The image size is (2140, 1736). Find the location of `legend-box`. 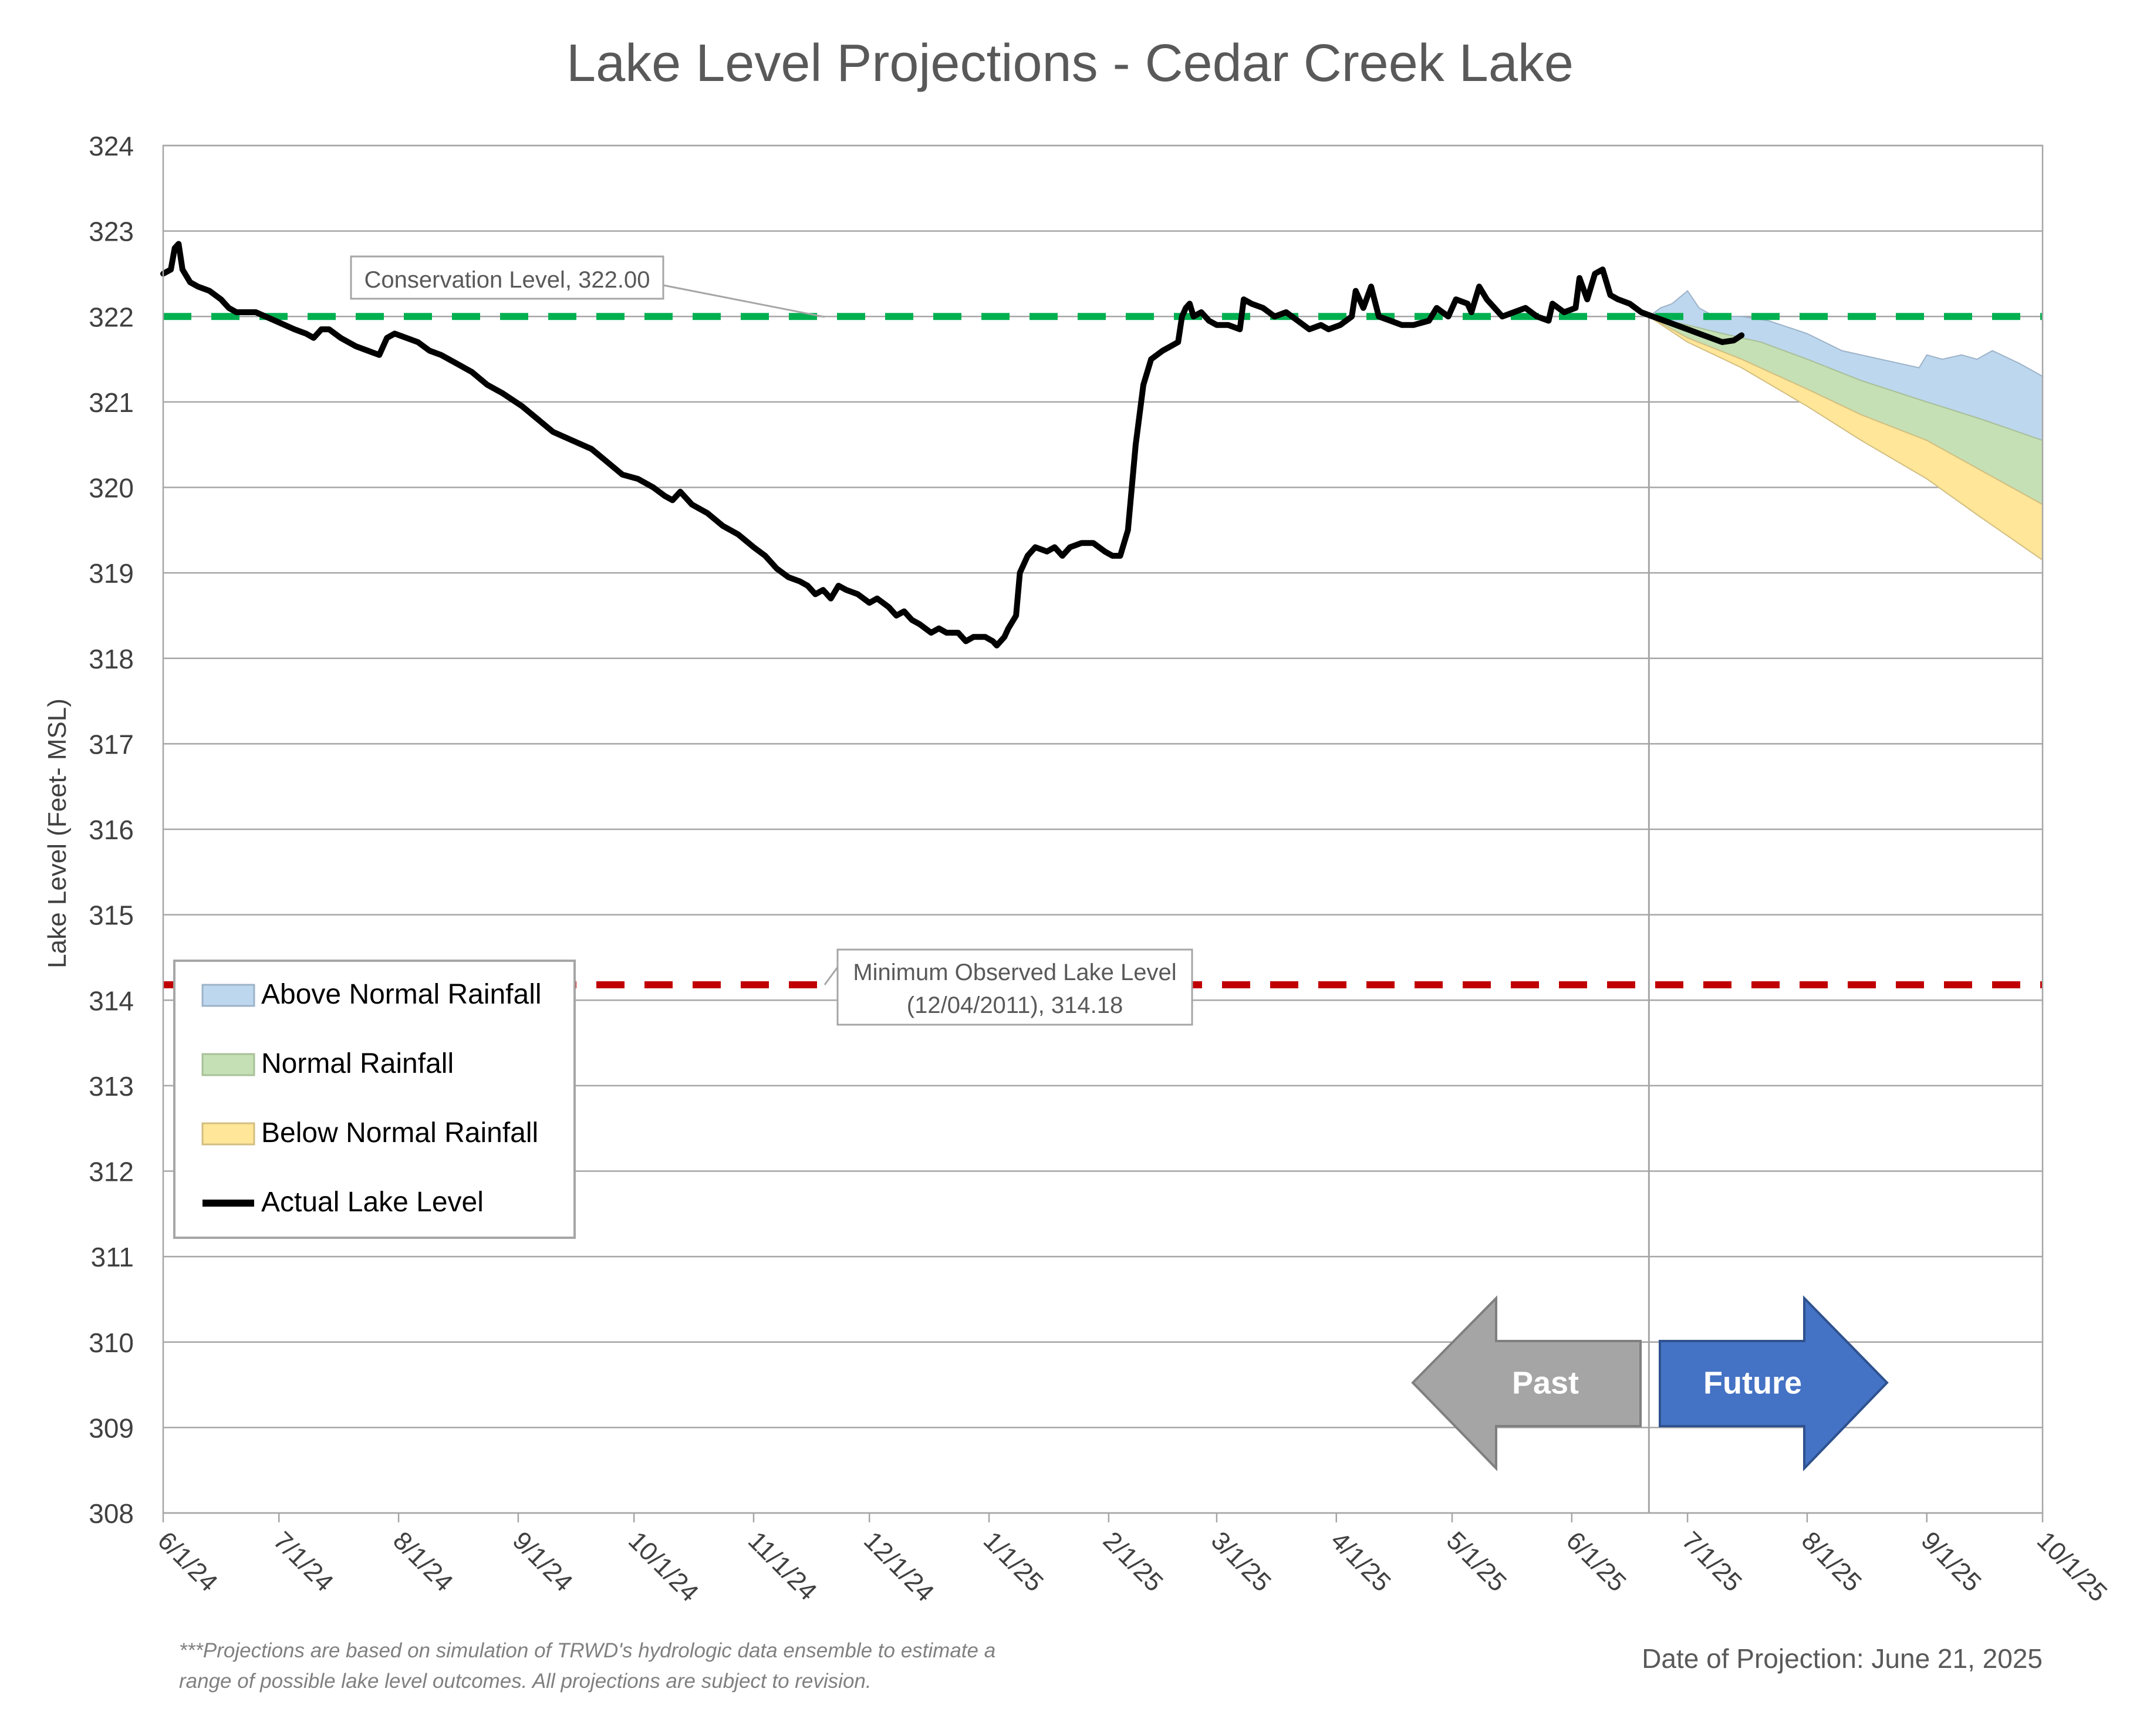

legend-box is located at coordinates (374, 1099).